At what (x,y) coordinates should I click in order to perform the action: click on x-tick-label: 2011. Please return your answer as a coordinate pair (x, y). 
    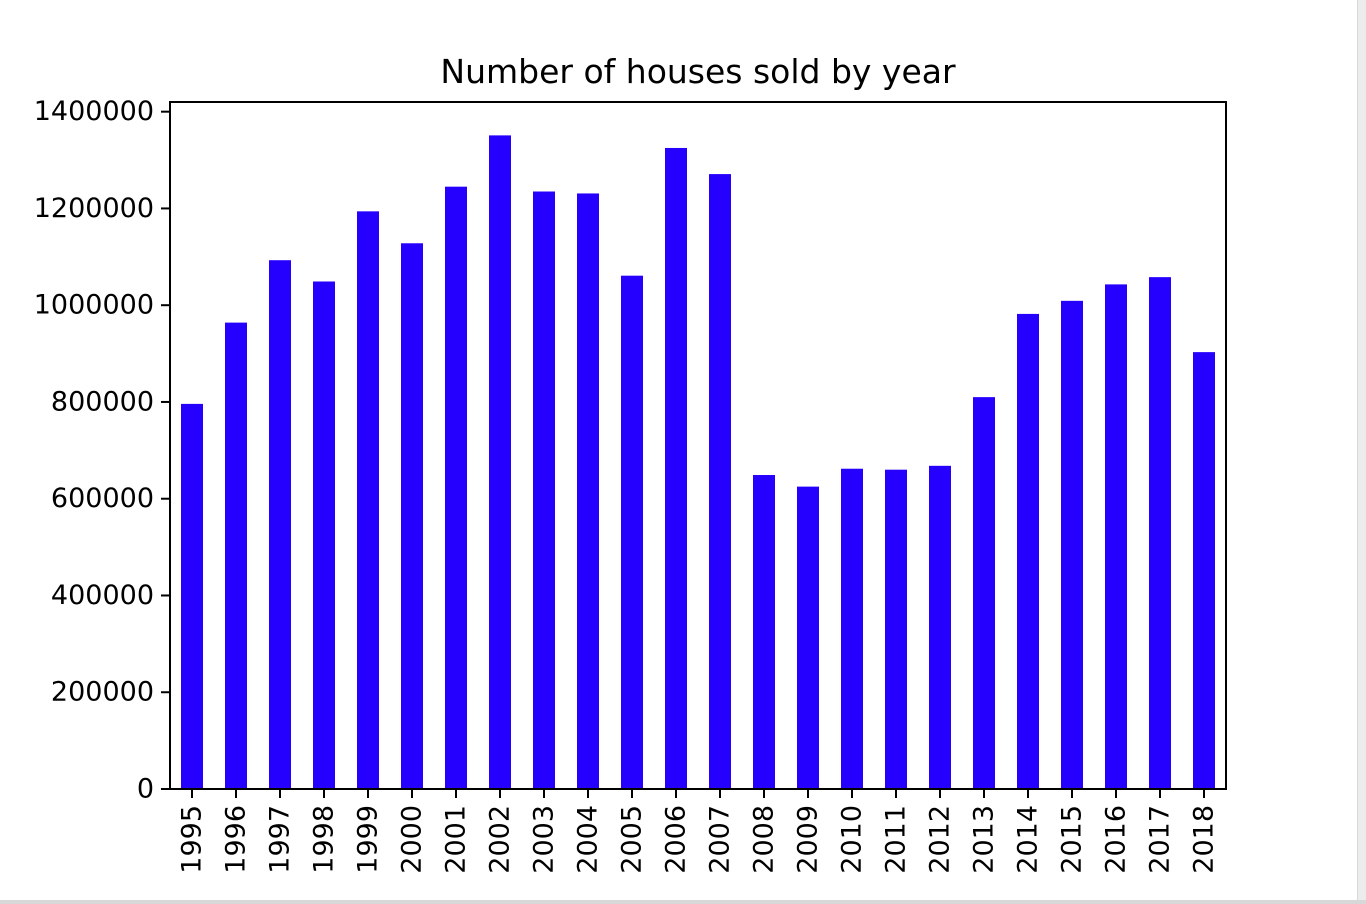
    Looking at the image, I should click on (896, 839).